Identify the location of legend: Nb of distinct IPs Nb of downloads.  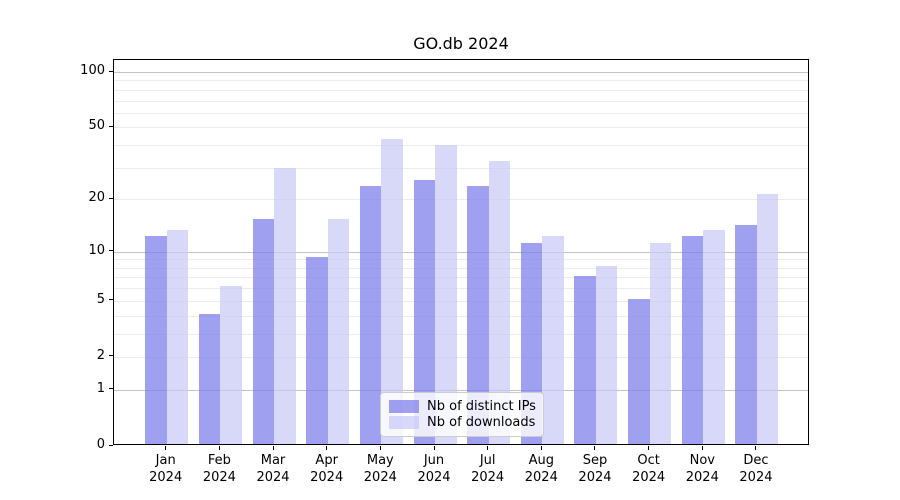
(462, 414).